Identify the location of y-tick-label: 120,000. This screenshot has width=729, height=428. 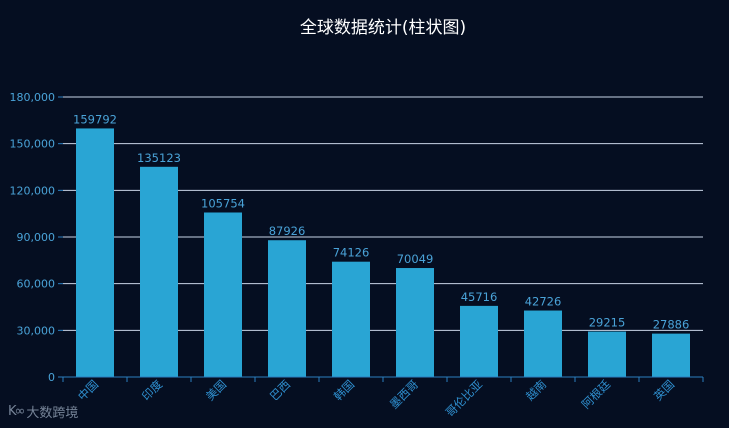
(33, 190).